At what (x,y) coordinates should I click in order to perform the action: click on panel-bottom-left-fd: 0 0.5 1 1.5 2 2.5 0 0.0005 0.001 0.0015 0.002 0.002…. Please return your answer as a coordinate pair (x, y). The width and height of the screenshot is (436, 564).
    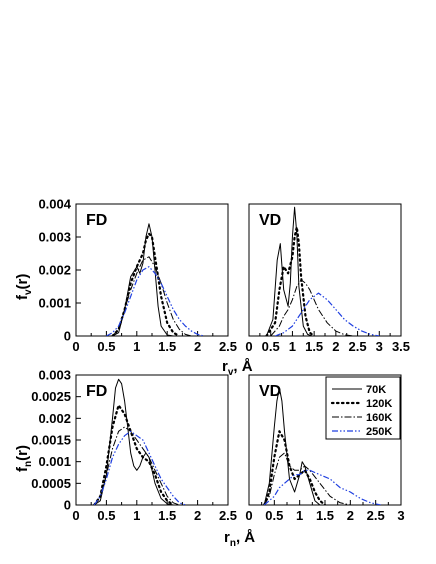
    Looking at the image, I should click on (134, 446).